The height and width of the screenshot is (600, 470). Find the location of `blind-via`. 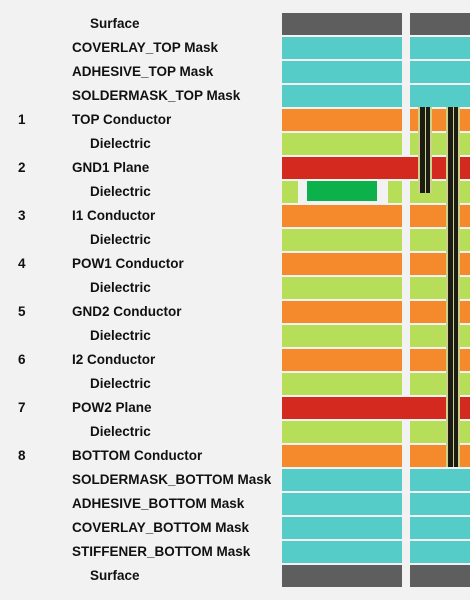

blind-via is located at coordinates (425, 150).